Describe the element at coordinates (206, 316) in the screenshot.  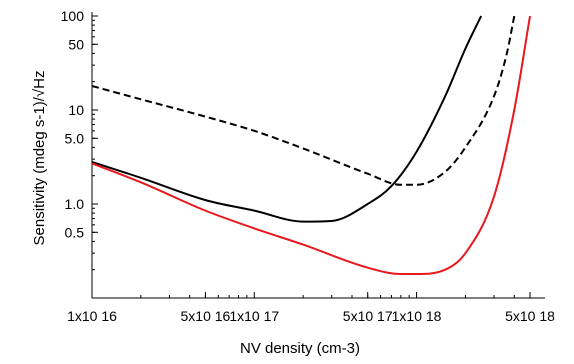
I see `x-tick-label: 5x10 16` at that location.